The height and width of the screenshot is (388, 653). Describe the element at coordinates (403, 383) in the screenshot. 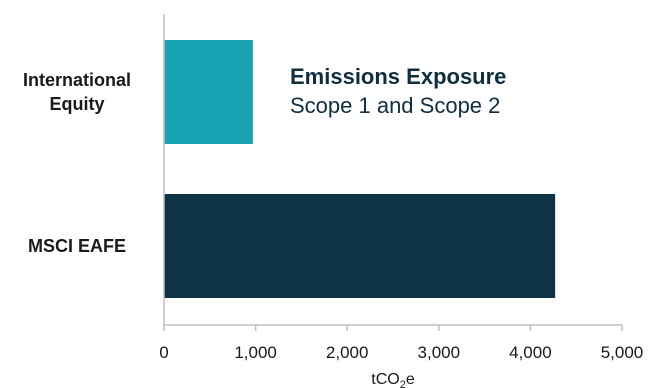

I see `x-axis-label-subscript: 2` at that location.